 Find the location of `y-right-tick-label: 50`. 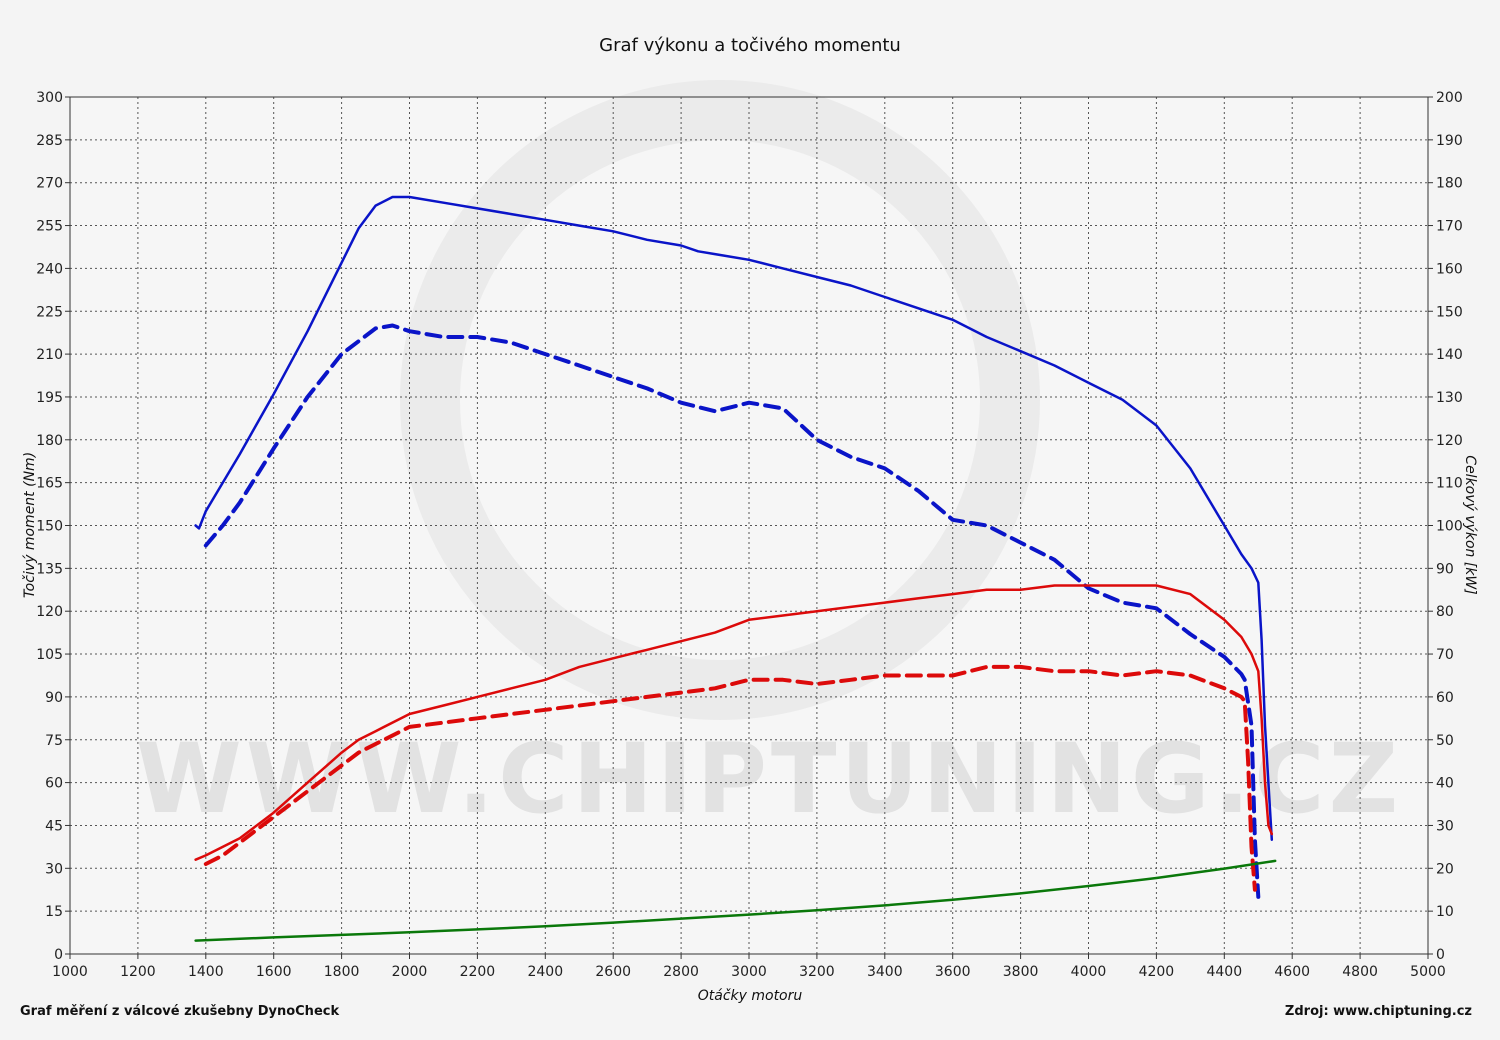

y-right-tick-label: 50 is located at coordinates (1445, 741).